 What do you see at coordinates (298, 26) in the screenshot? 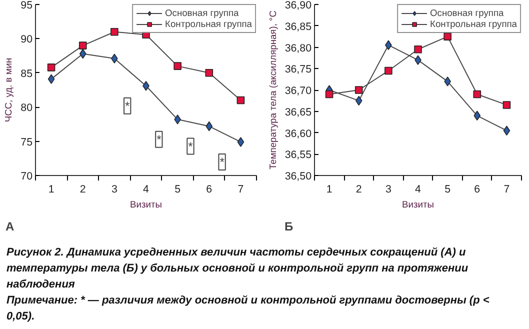
I see `y-tick-label: 36,85` at bounding box center [298, 26].